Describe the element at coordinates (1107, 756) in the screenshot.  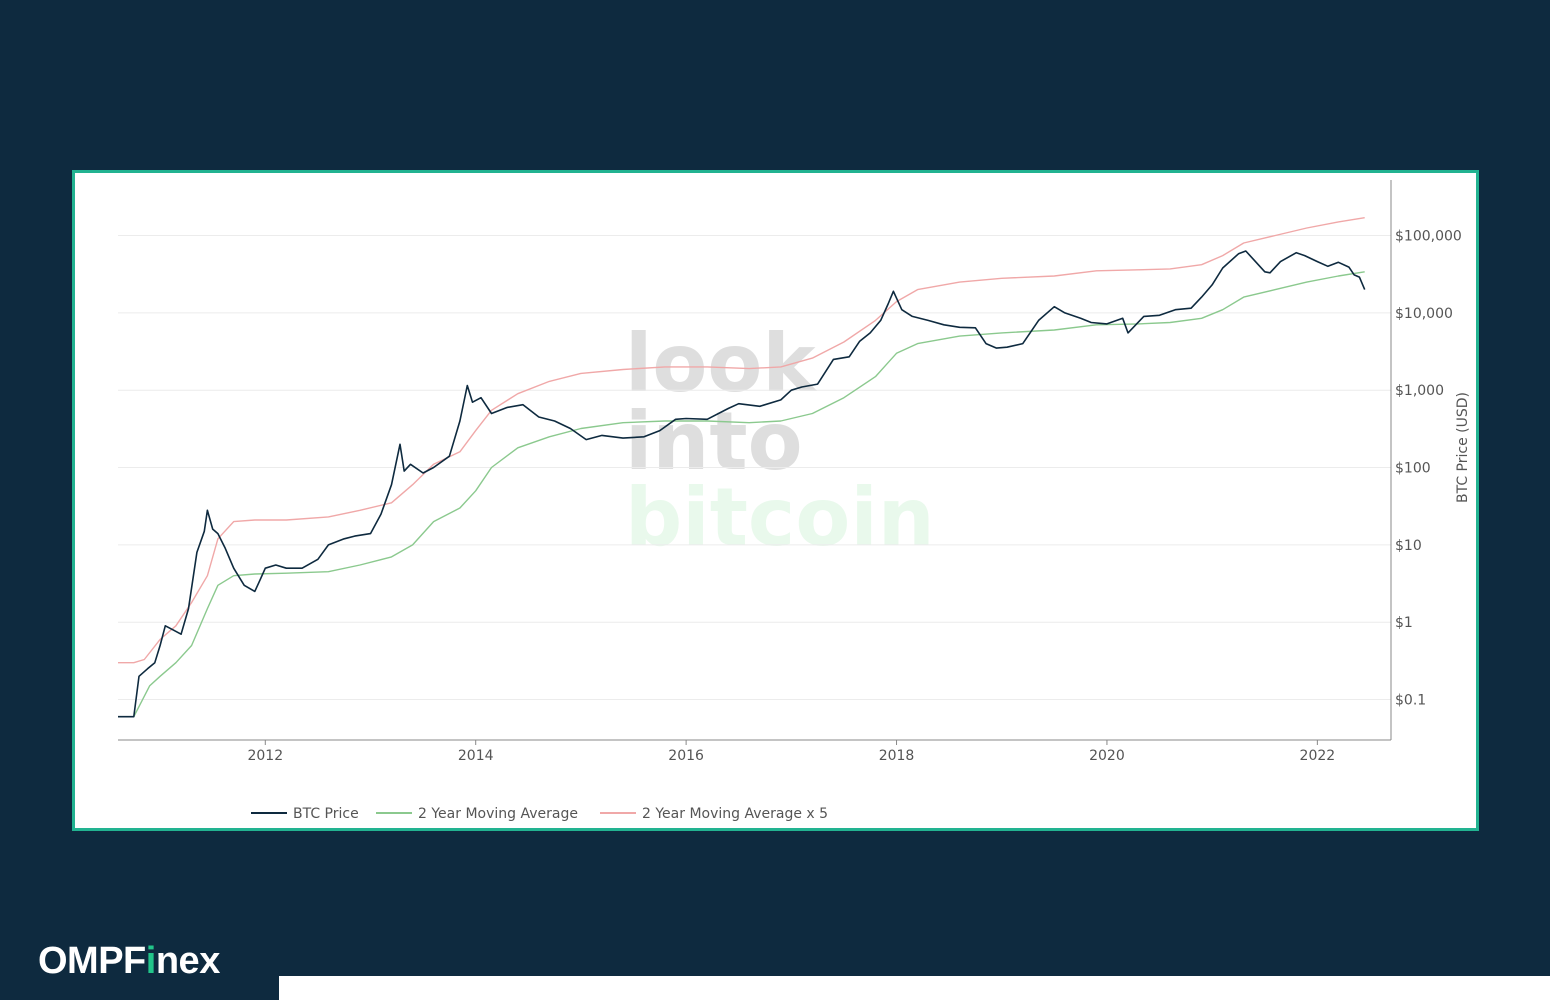
I see `x-tick-label: 2020` at that location.